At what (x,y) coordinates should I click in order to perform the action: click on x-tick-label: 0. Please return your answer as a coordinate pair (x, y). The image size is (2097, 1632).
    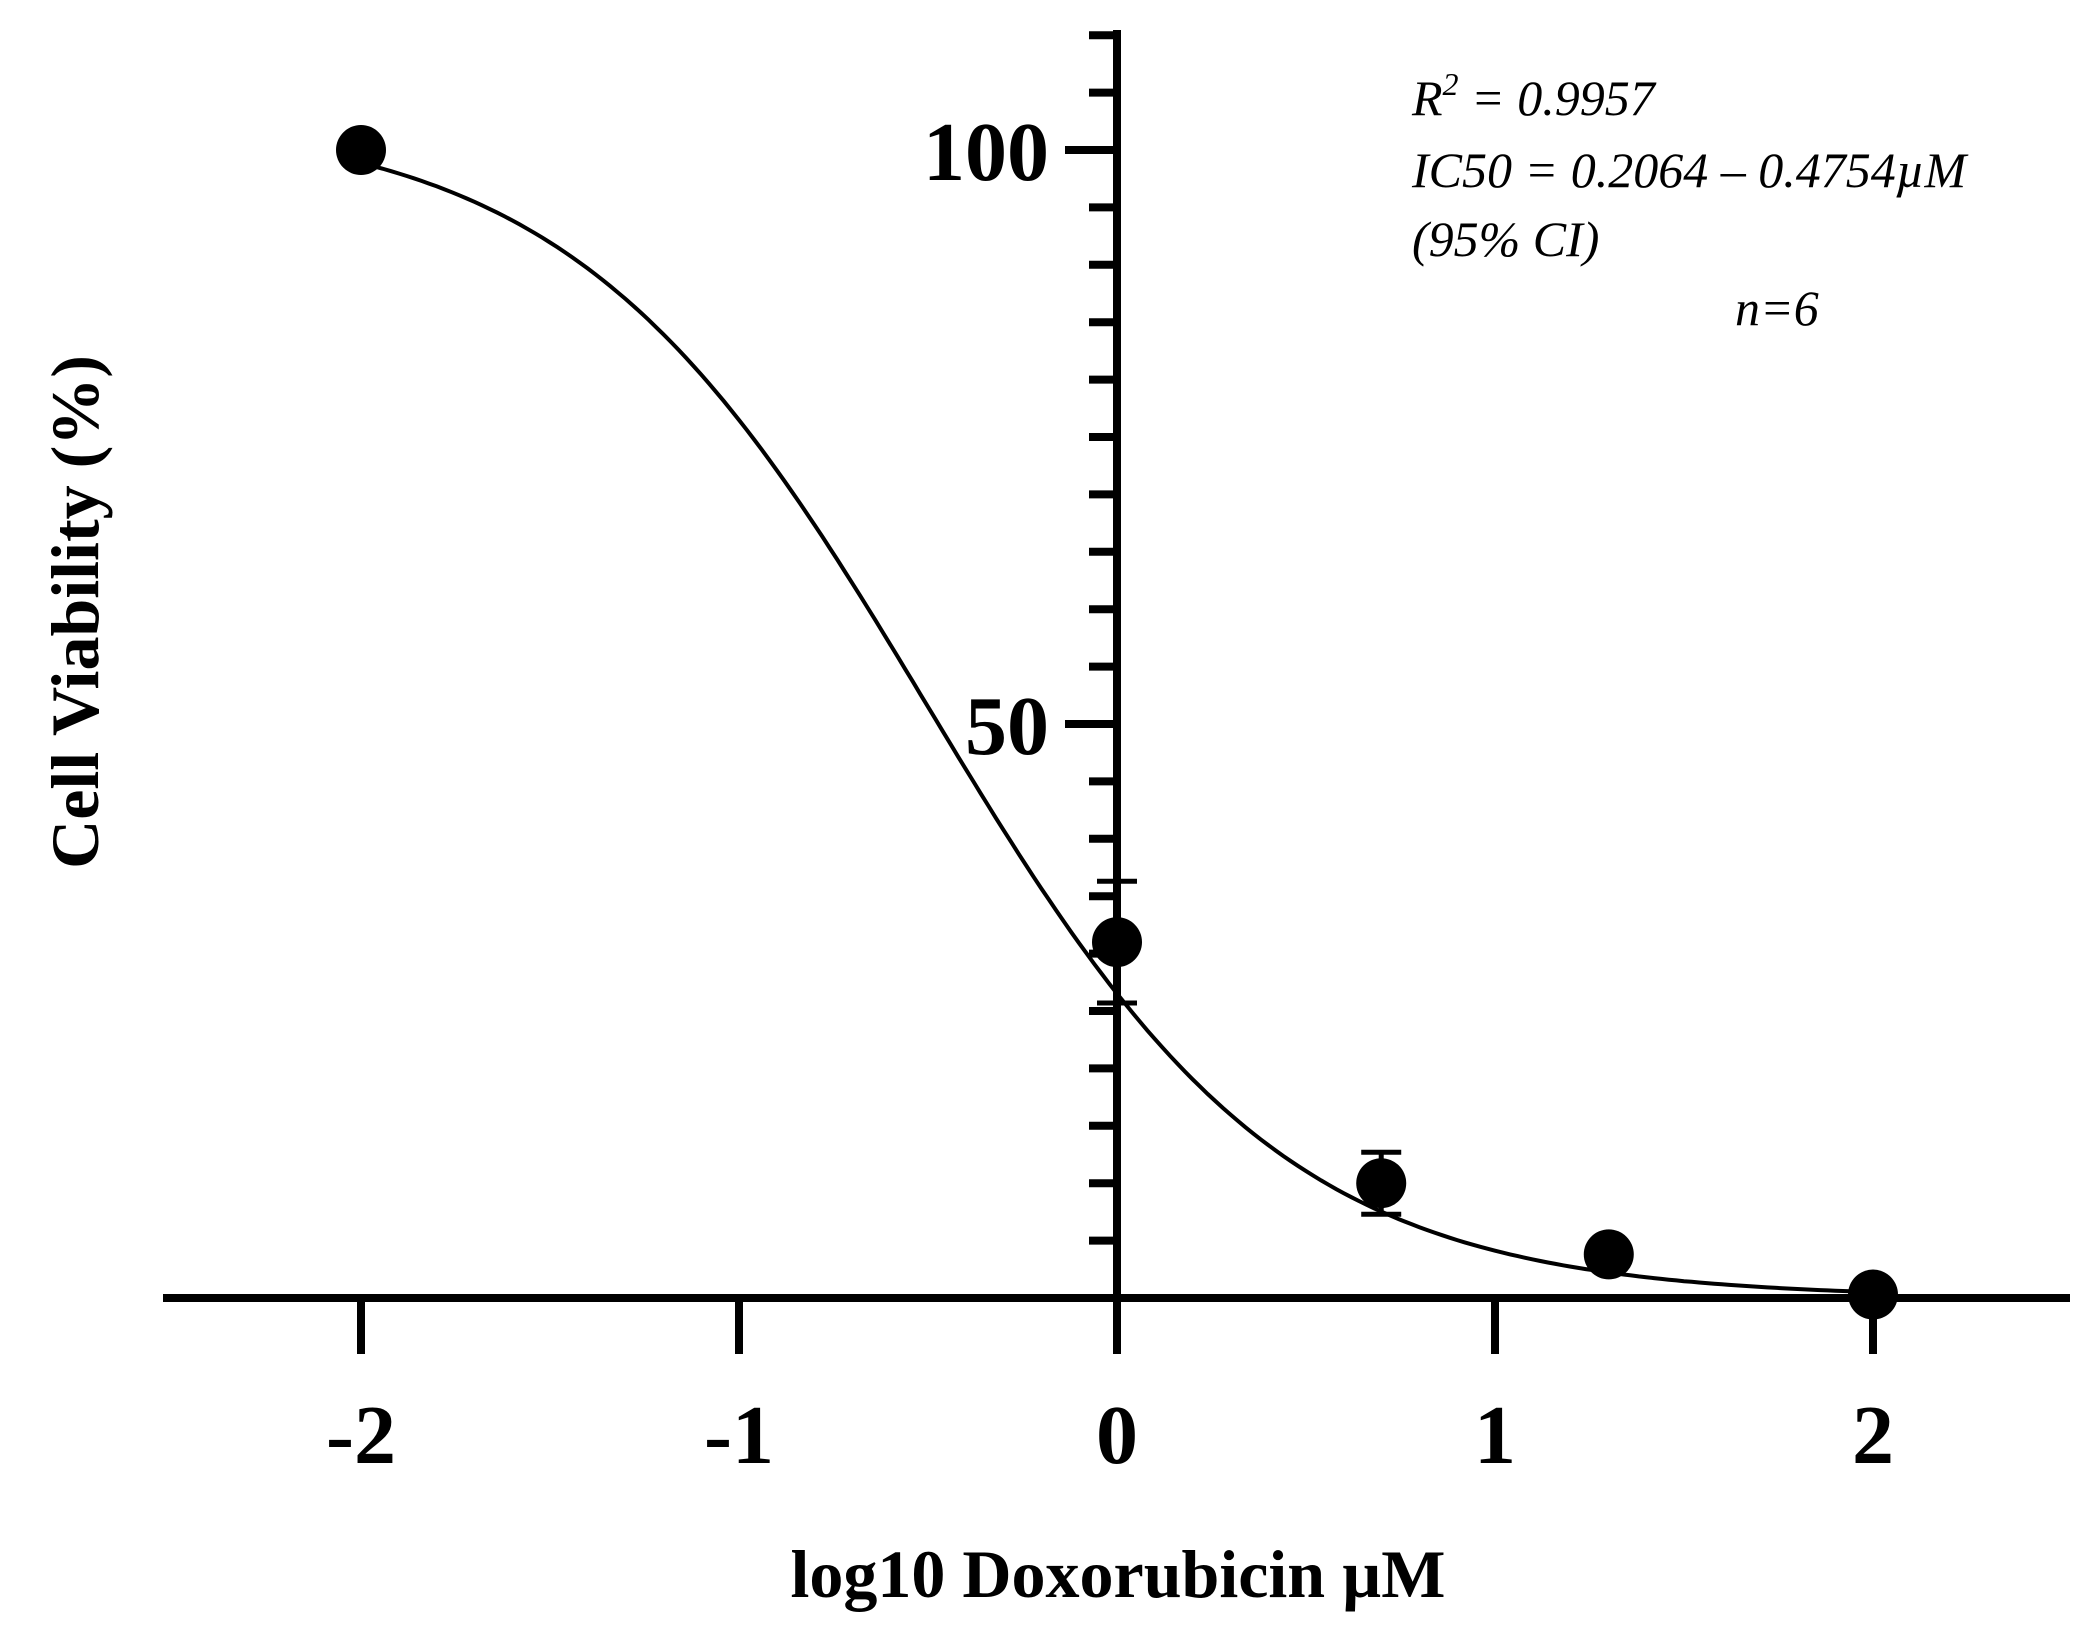
    Looking at the image, I should click on (1117, 1435).